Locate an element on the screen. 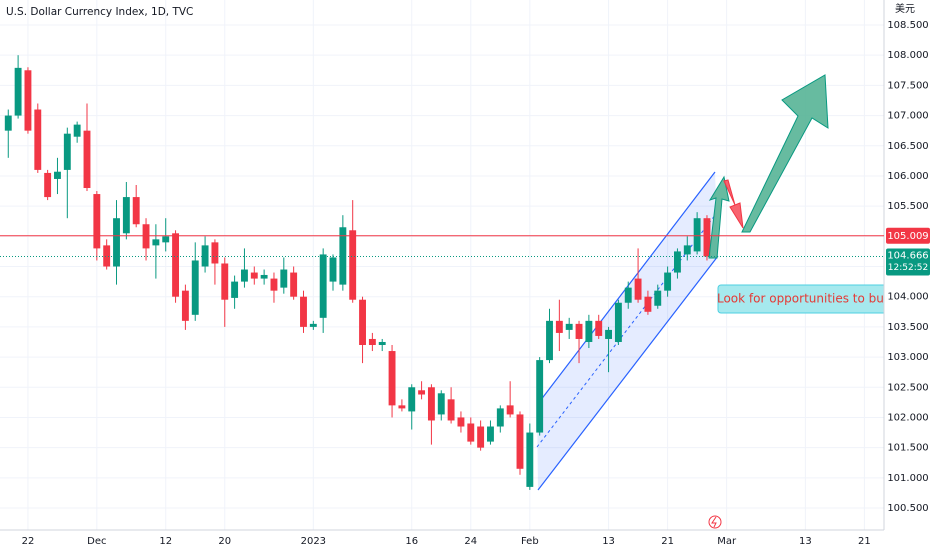 This screenshot has width=932, height=550. channel-lower is located at coordinates (628, 373).